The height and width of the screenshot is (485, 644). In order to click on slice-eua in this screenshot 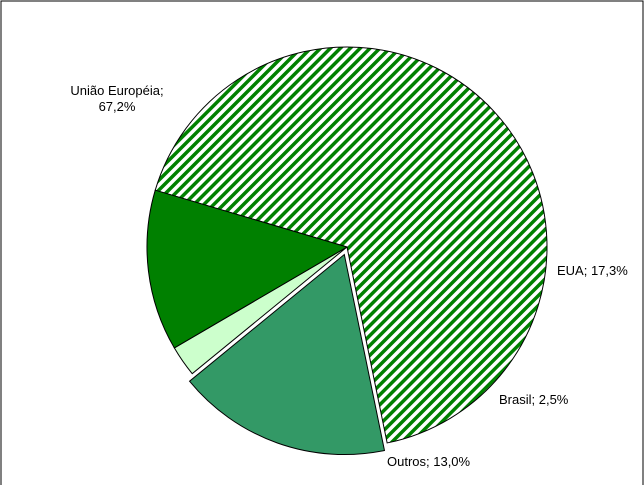, I will do `click(287, 354)`.